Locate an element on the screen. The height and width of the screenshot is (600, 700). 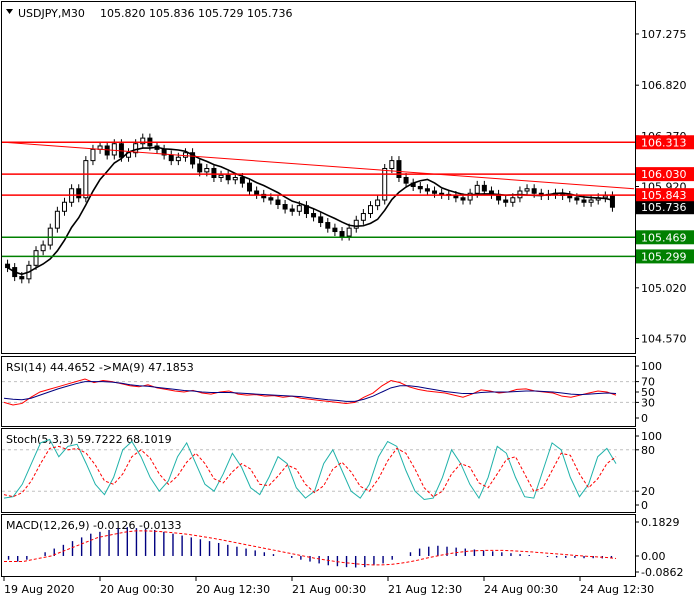
resistance-level-2-box is located at coordinates (665, 174).